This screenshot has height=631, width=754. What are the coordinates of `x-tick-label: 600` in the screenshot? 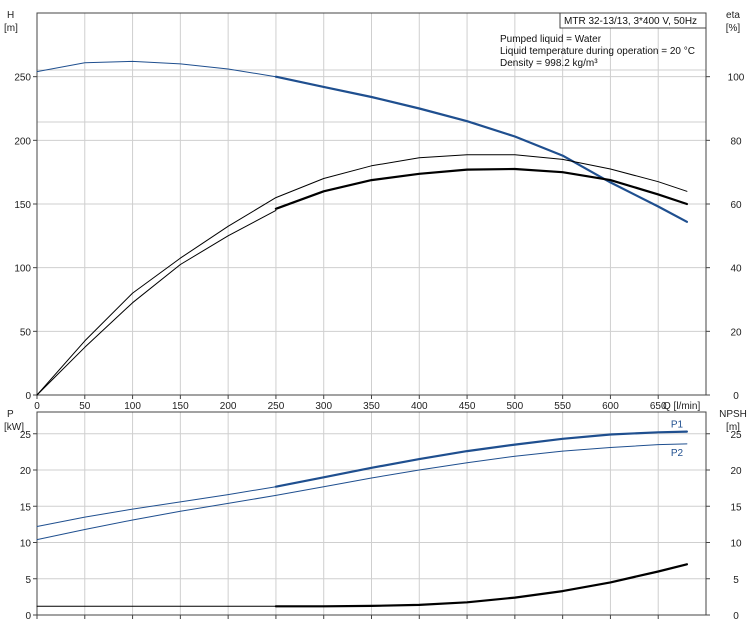 It's located at (610, 406).